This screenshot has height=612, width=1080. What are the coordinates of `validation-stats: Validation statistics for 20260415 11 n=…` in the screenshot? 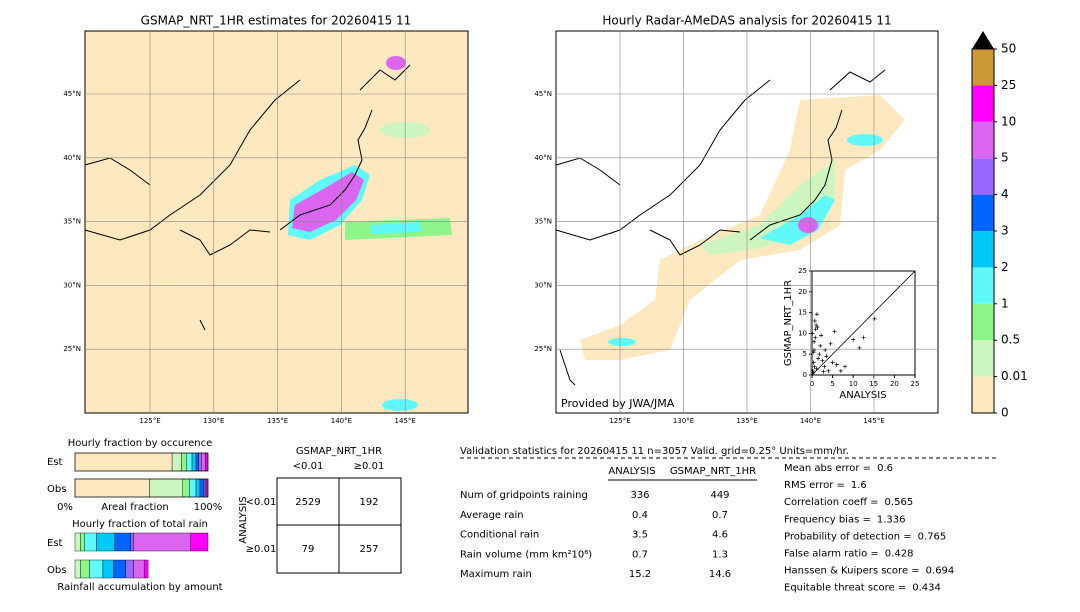 It's located at (728, 520).